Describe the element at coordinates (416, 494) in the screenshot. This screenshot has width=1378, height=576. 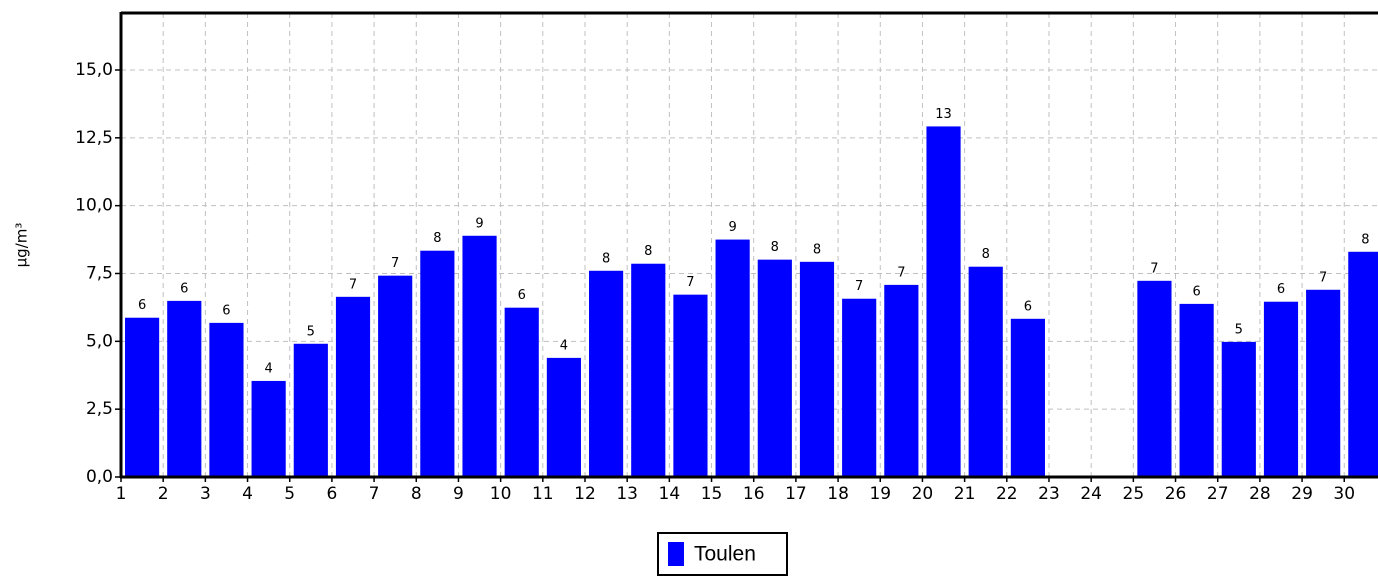
I see `x-tick-label: 8` at that location.